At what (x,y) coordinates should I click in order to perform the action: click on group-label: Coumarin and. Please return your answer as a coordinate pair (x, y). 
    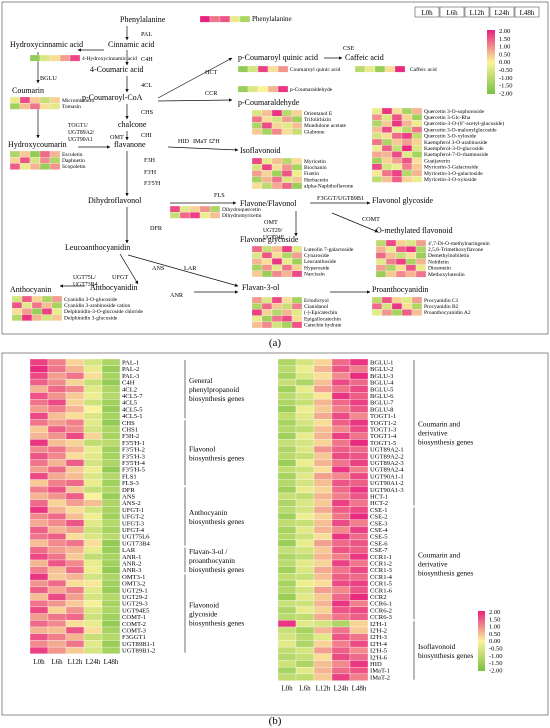
    Looking at the image, I should click on (439, 424).